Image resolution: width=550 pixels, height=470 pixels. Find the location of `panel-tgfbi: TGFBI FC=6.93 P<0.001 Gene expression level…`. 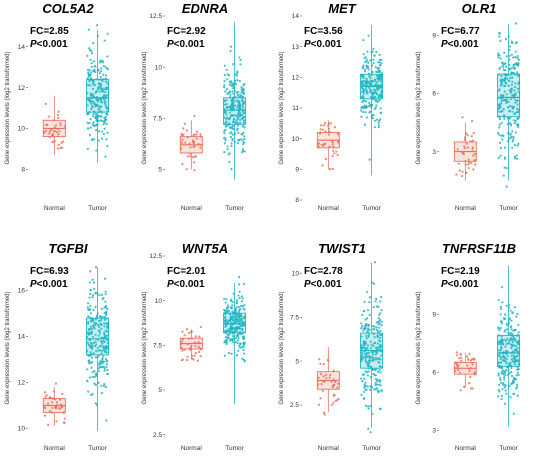

panel-tgfbi: TGFBI FC=6.93 P<0.001 Gene expression level… is located at coordinates (57, 346).